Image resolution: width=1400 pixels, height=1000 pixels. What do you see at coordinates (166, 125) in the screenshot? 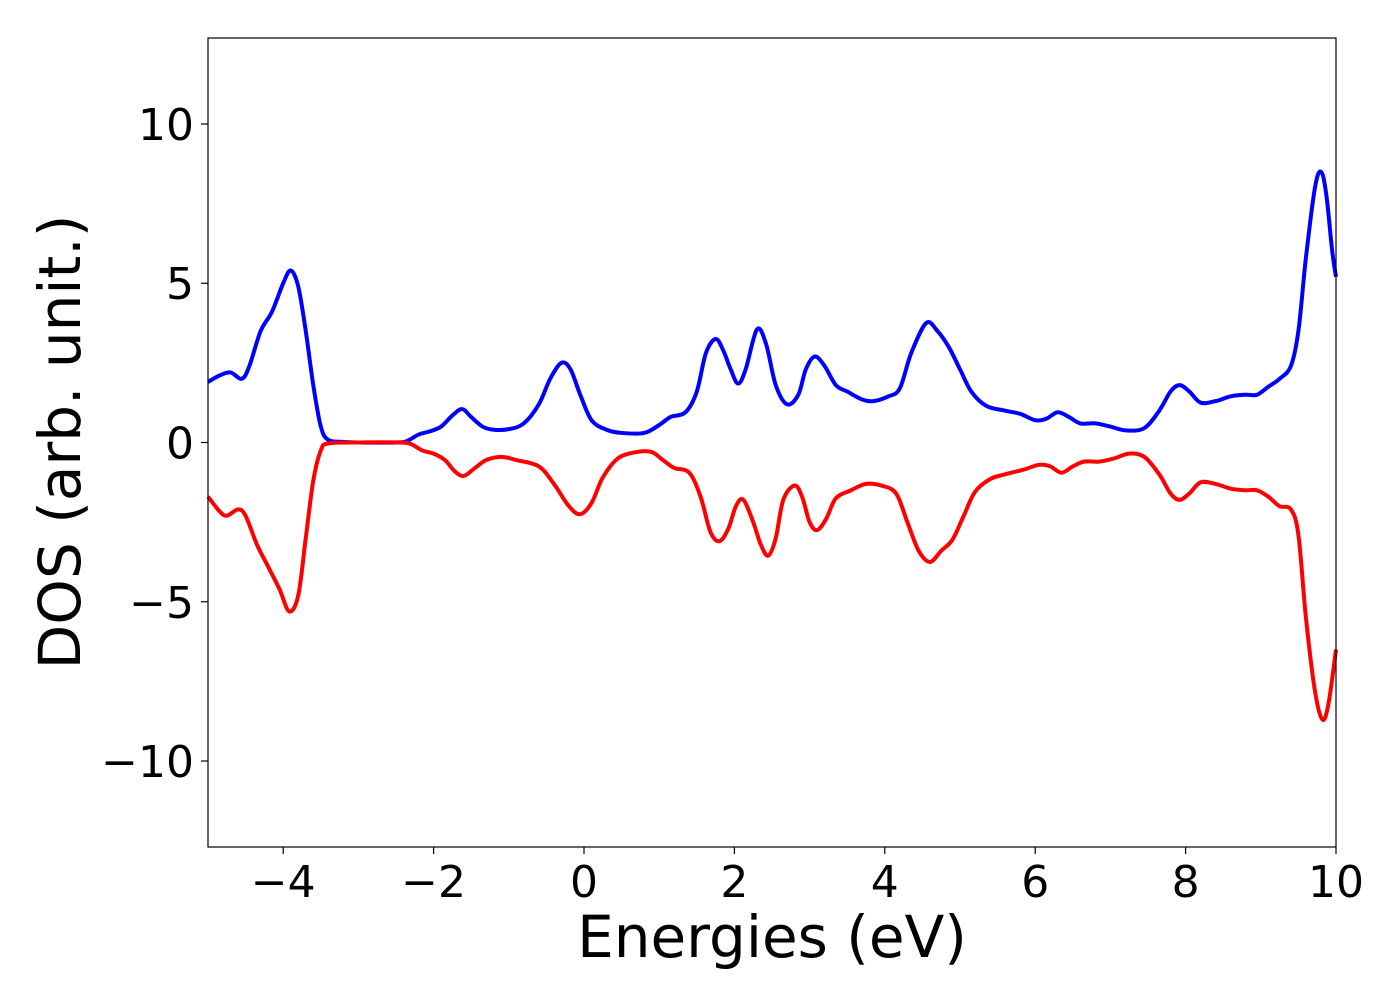
I see `y-tick-label: 10` at bounding box center [166, 125].